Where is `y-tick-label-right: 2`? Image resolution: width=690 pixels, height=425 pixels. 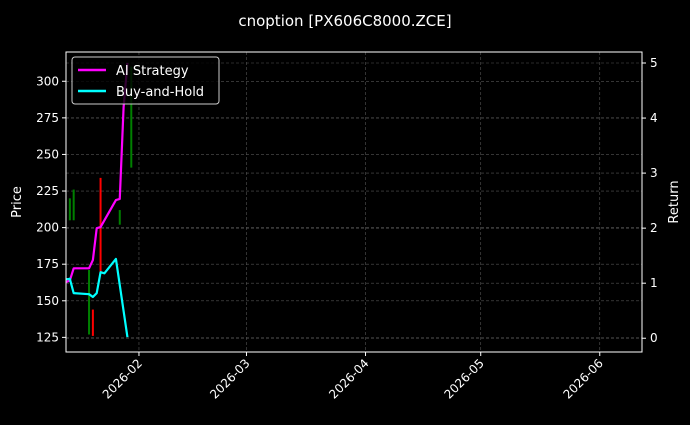 y-tick-label-right: 2 is located at coordinates (654, 228).